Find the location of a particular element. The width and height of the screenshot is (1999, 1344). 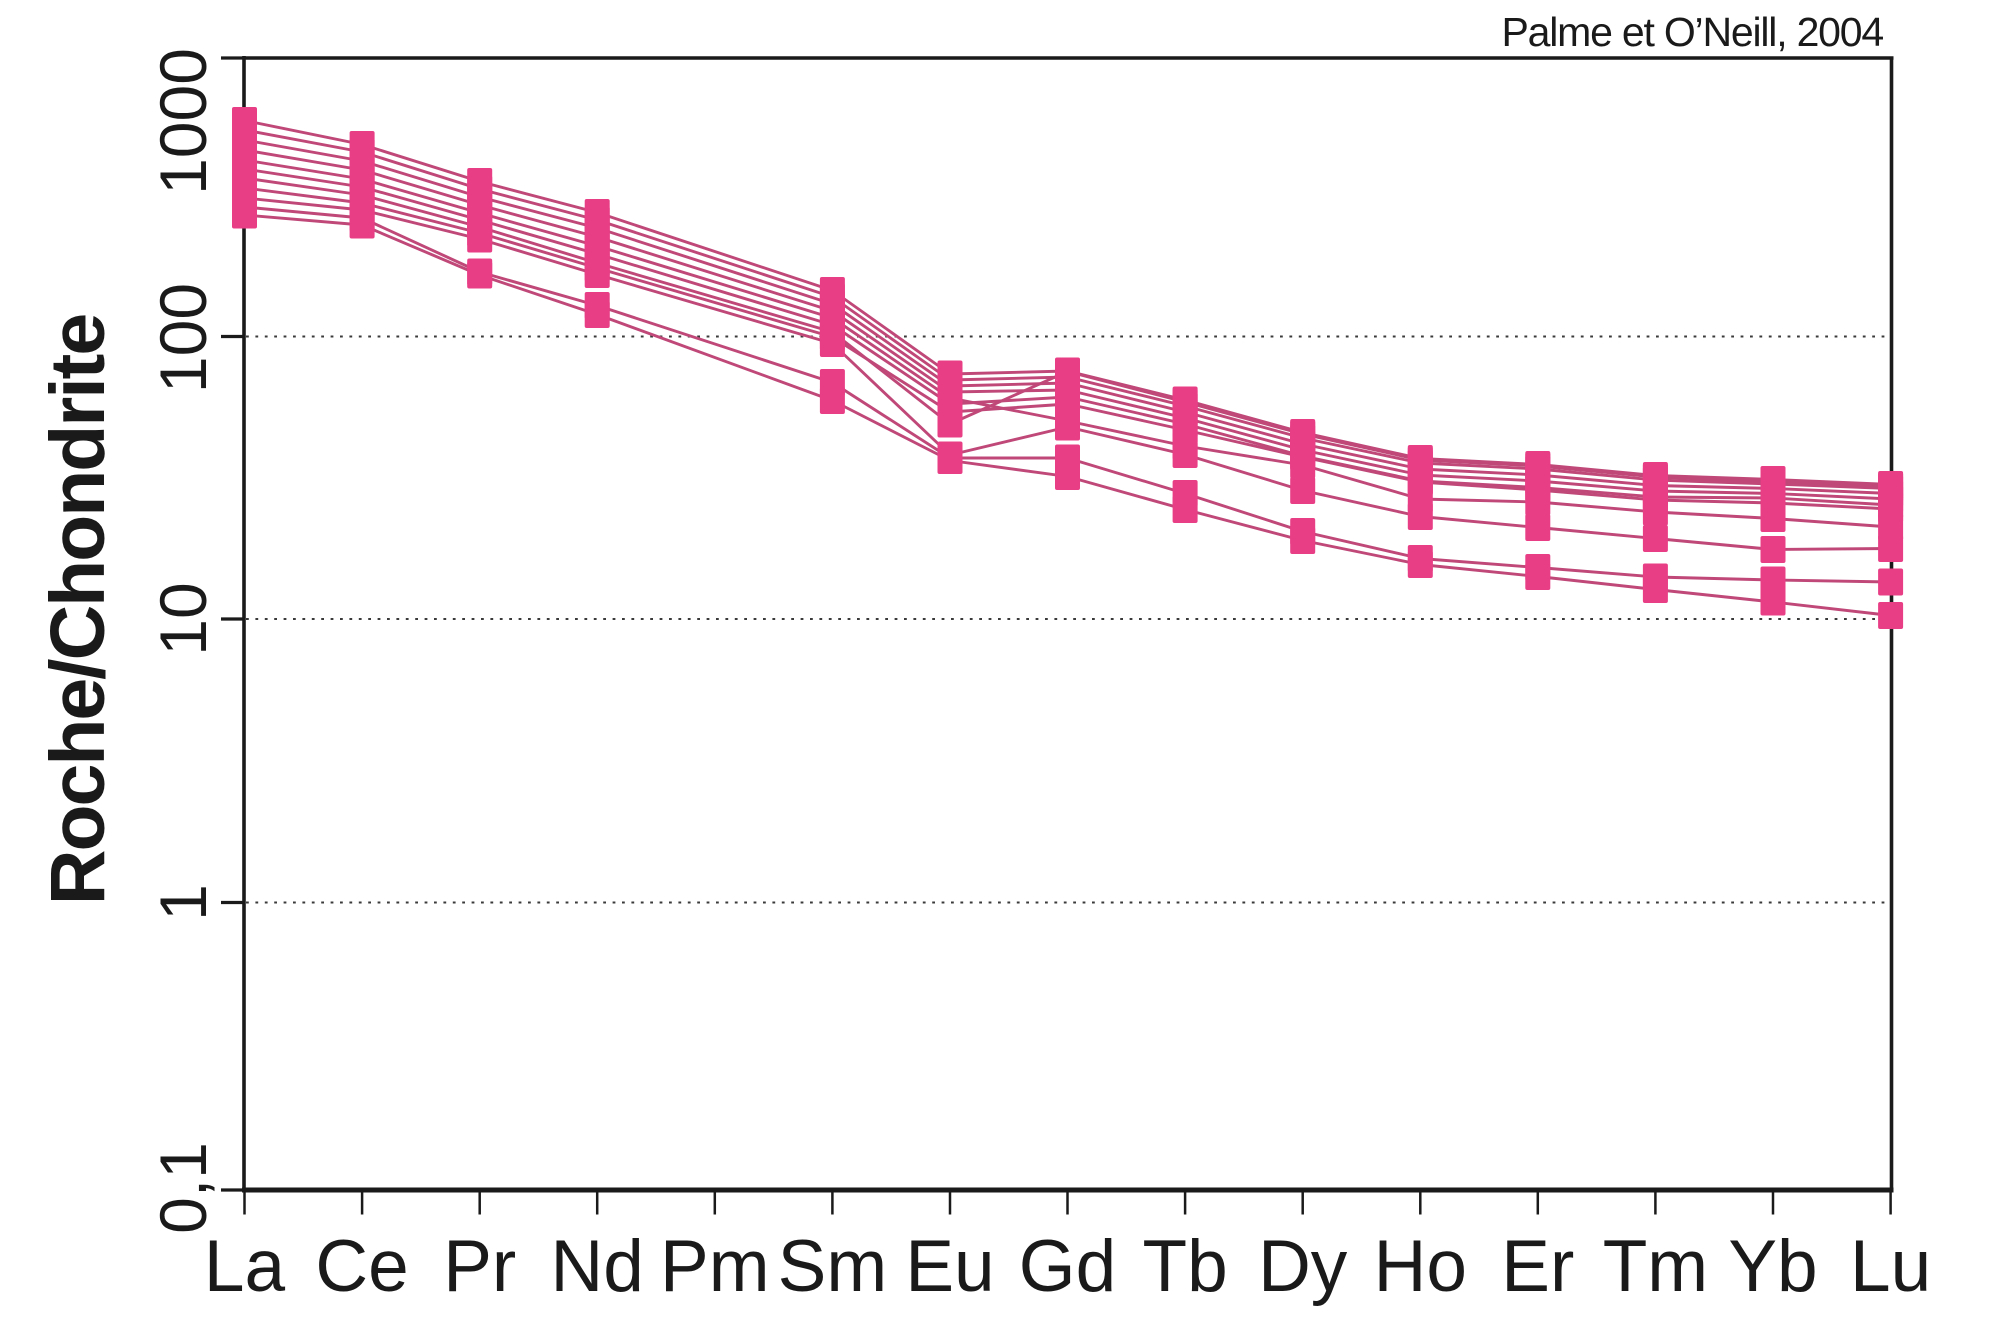

svg-text: 10 is located at coordinates (183, 618).